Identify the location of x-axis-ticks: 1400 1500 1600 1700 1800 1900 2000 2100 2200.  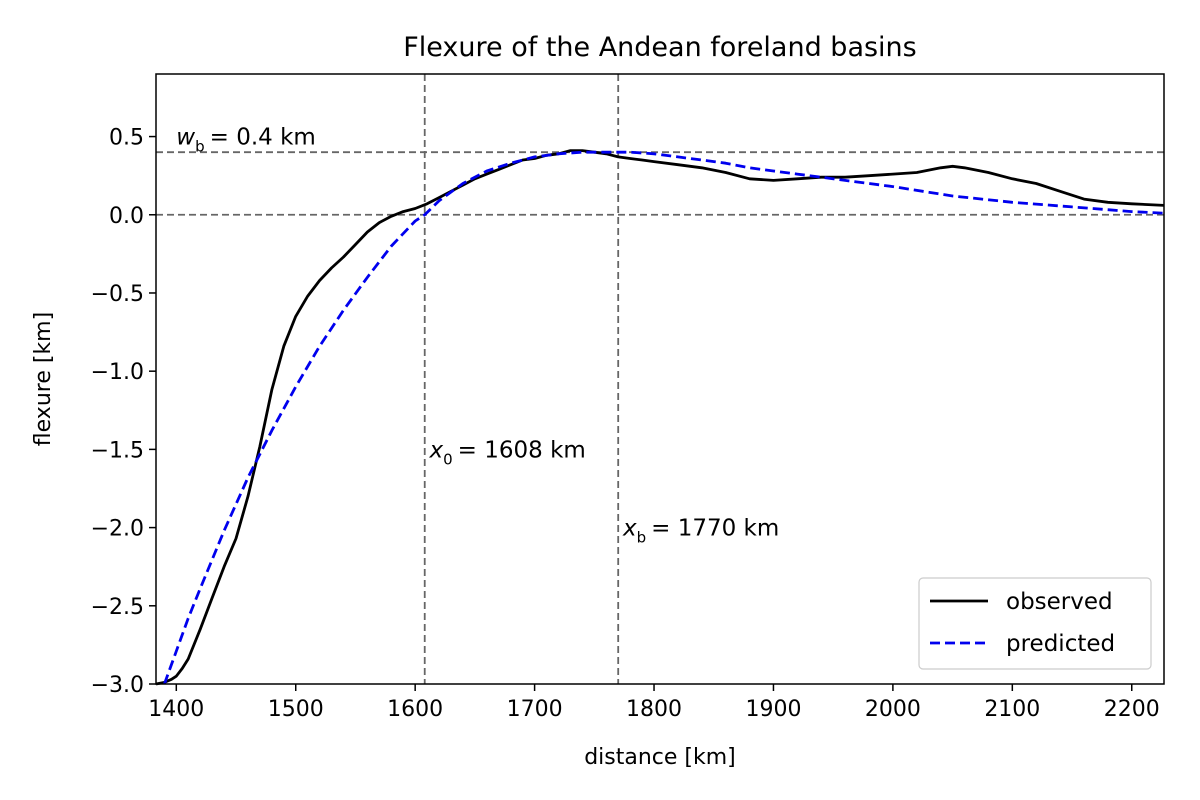
(654, 703).